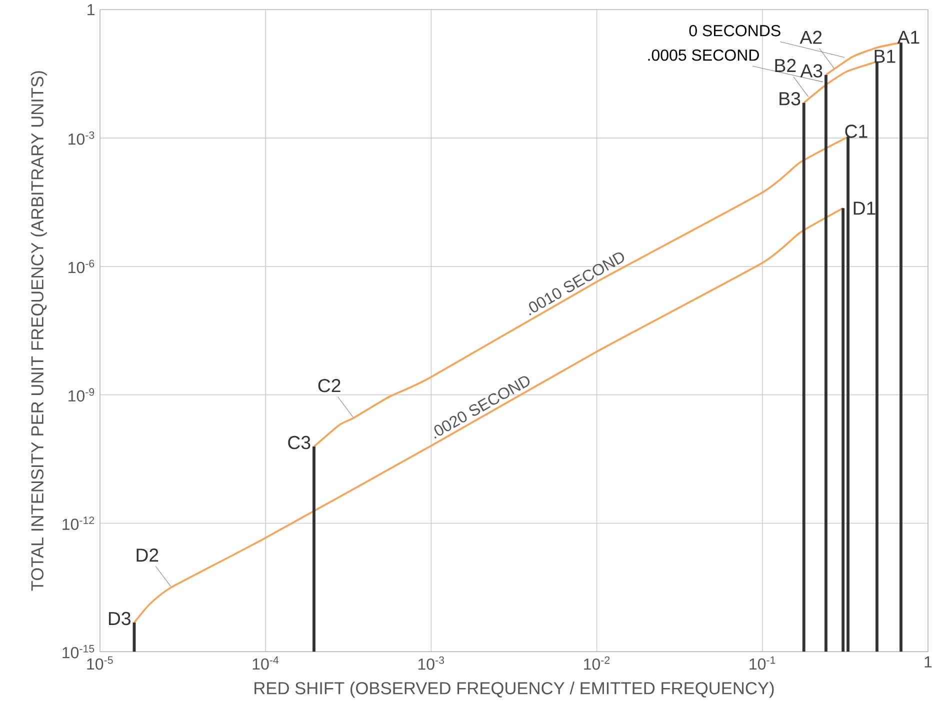 This screenshot has height=717, width=938. I want to click on x-tick-label: 10$^{-2}$, so click(597, 663).